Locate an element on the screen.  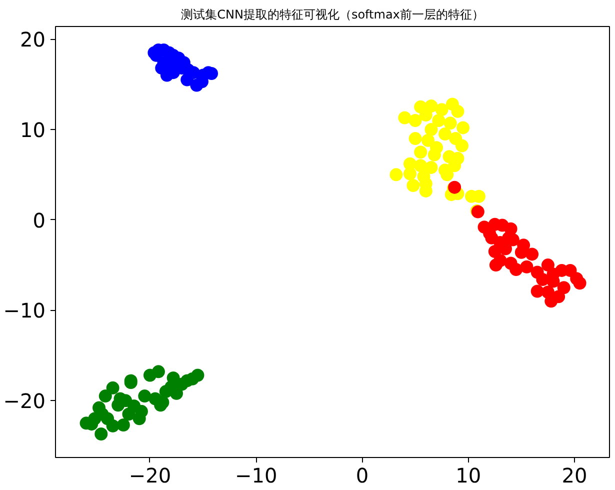
y-tick-label: −20 is located at coordinates (24, 401).